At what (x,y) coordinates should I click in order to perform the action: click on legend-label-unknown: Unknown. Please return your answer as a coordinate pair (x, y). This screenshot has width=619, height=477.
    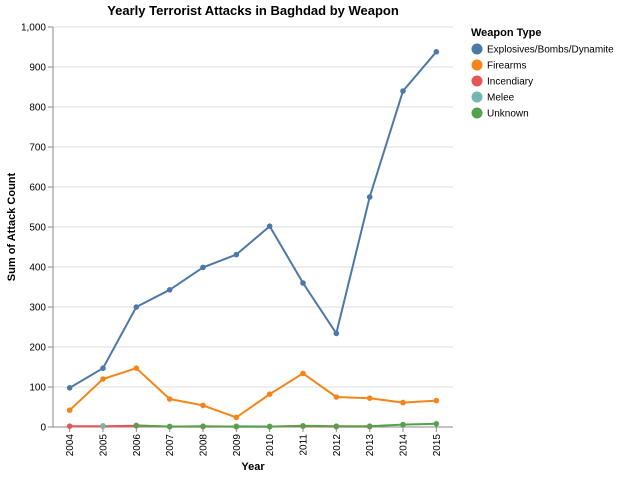
    Looking at the image, I should click on (508, 114).